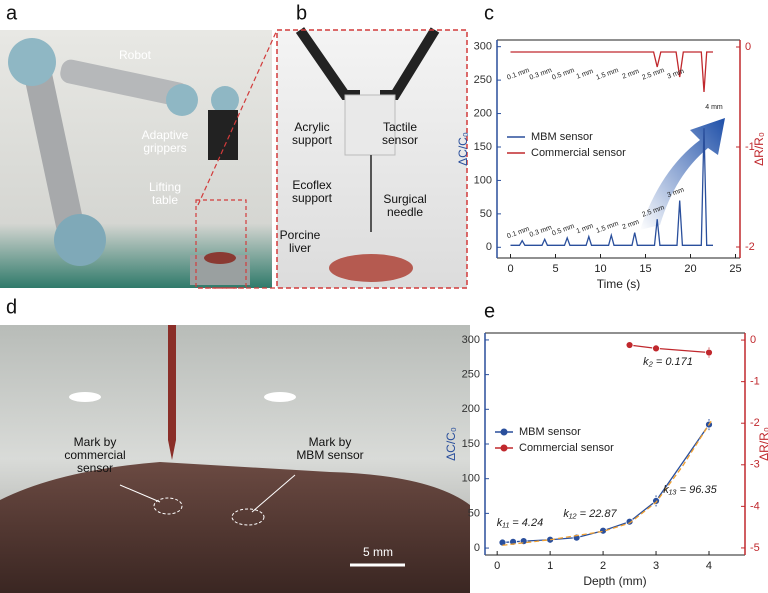 The height and width of the screenshot is (593, 768). What do you see at coordinates (404, 199) in the screenshot?
I see `photo-label: Surgical` at bounding box center [404, 199].